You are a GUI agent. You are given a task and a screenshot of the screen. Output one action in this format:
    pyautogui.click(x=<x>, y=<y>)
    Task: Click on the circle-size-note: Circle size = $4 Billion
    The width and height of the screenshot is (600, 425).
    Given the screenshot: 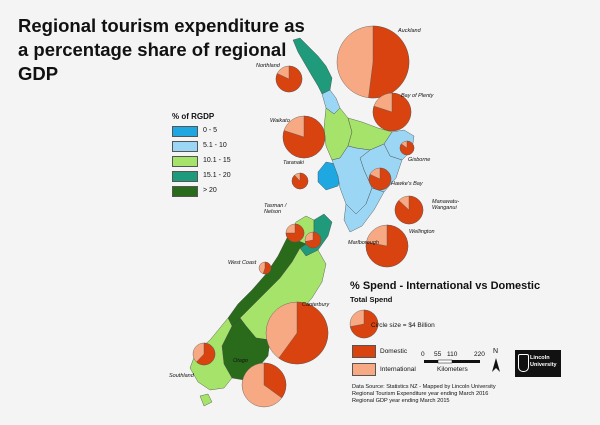 What is the action you would take?
    pyautogui.click(x=403, y=325)
    